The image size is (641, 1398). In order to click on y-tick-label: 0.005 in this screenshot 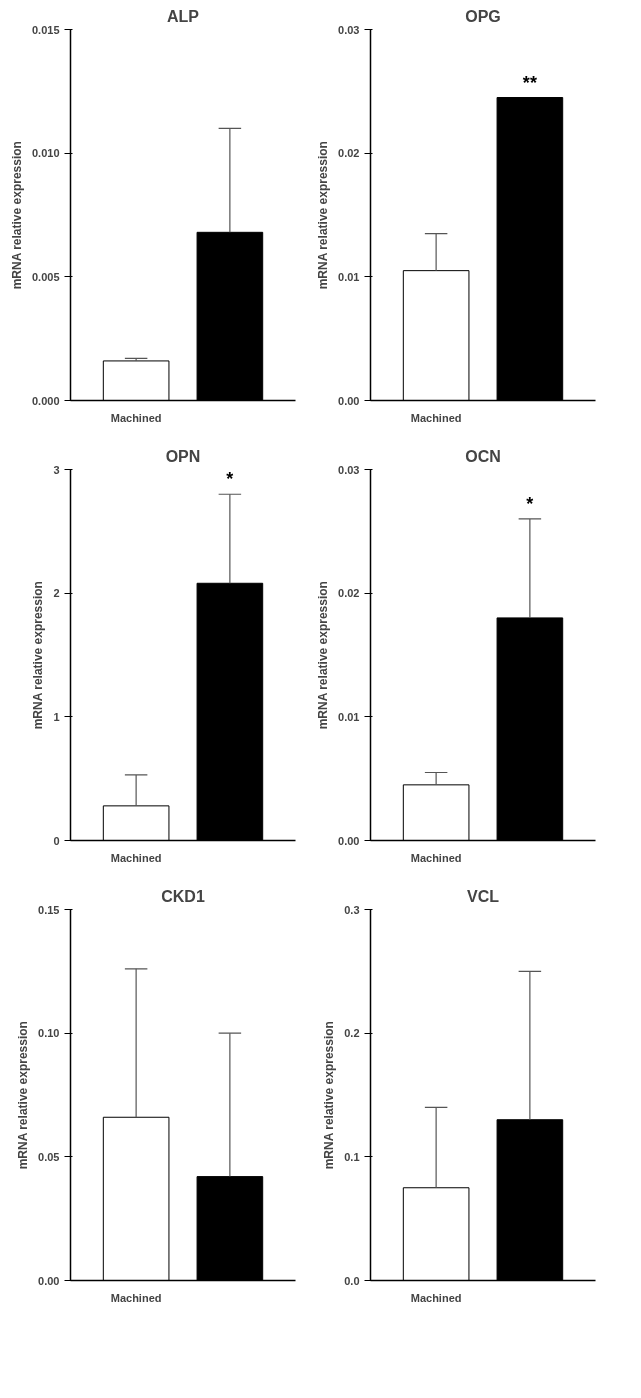, I will do `click(45, 276)`.